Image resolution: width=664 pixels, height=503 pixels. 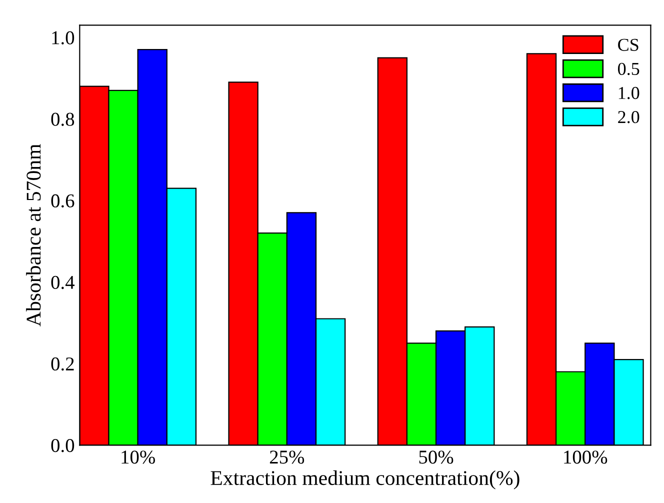 I want to click on legend-label: 0.5, so click(x=629, y=69).